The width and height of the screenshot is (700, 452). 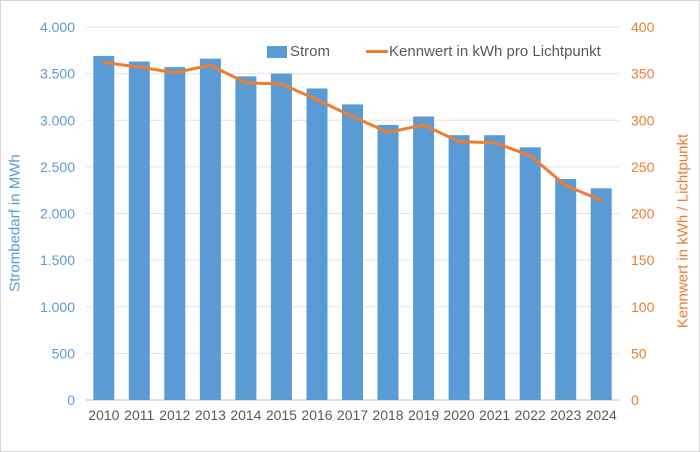 I want to click on legend-item-kennwert: Kennwert in kWh pro Lichtpunkt, so click(x=483, y=51).